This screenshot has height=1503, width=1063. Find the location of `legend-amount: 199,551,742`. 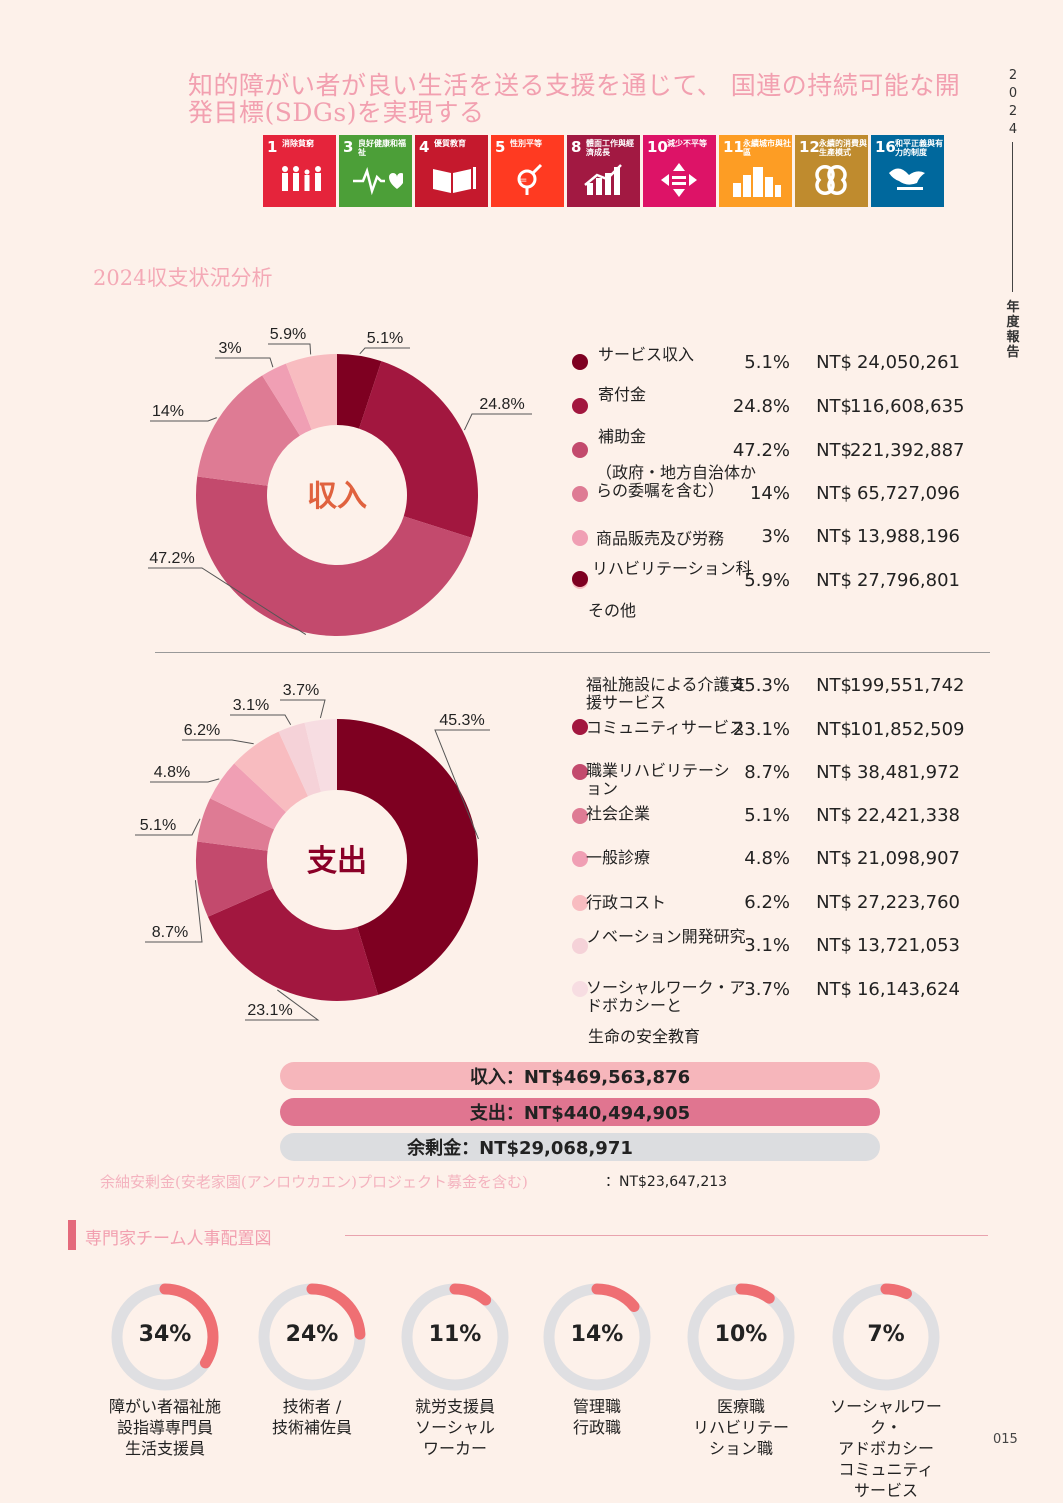

legend-amount: 199,551,742 is located at coordinates (907, 685).